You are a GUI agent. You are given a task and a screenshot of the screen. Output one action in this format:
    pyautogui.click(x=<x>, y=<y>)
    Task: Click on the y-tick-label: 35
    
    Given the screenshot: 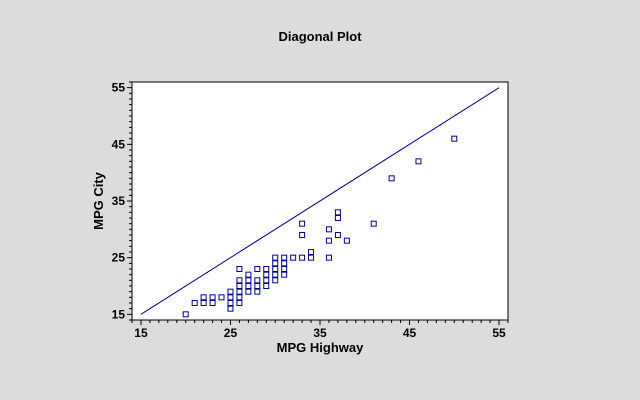 What is the action you would take?
    pyautogui.click(x=119, y=201)
    